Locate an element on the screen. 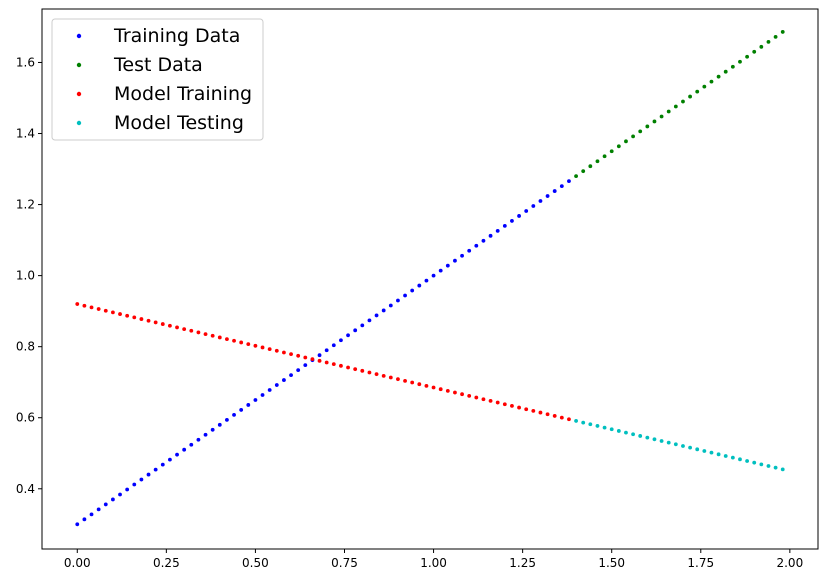  legend-label: Training Data is located at coordinates (176, 36).